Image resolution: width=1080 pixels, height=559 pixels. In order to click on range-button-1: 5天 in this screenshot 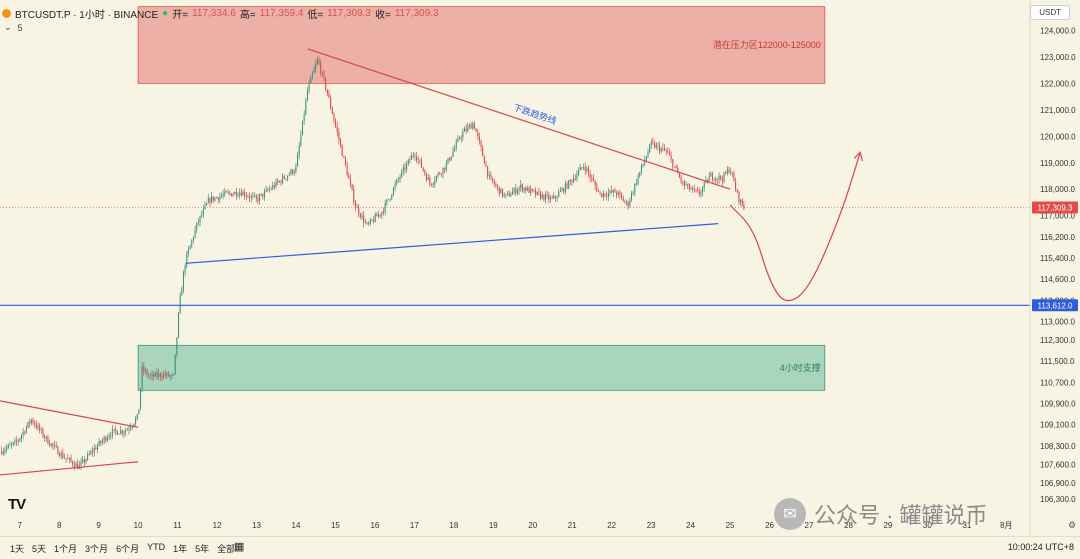, I will do `click(39, 549)`.